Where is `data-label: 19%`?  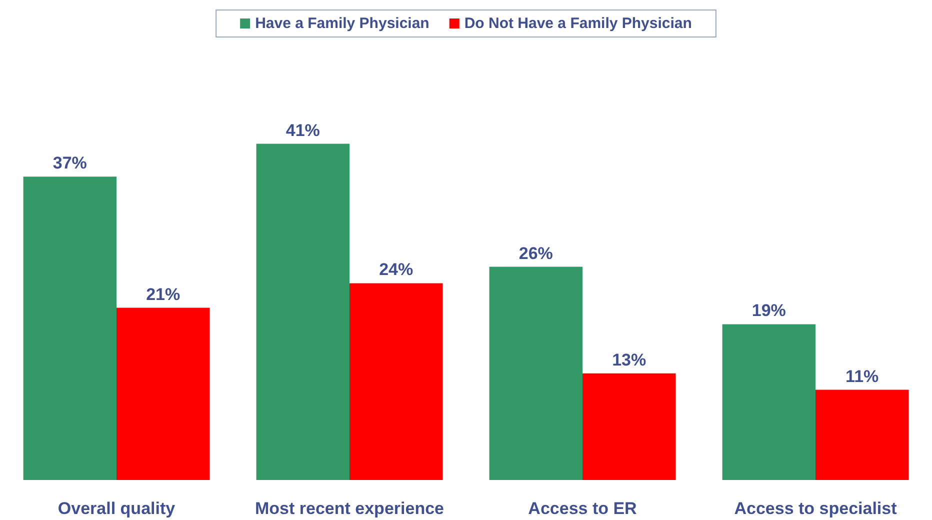
data-label: 19% is located at coordinates (769, 310).